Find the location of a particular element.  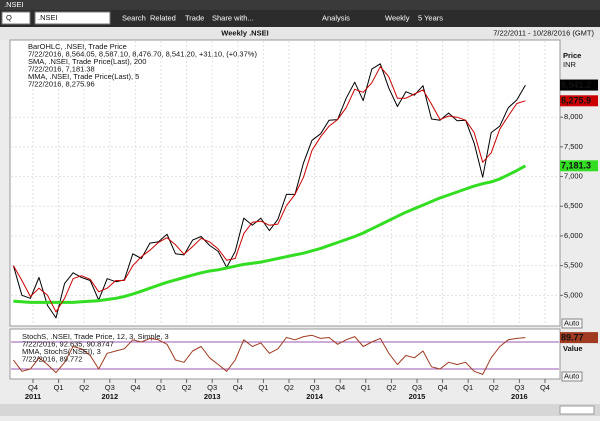

x-year-label: 2013 is located at coordinates (212, 396).